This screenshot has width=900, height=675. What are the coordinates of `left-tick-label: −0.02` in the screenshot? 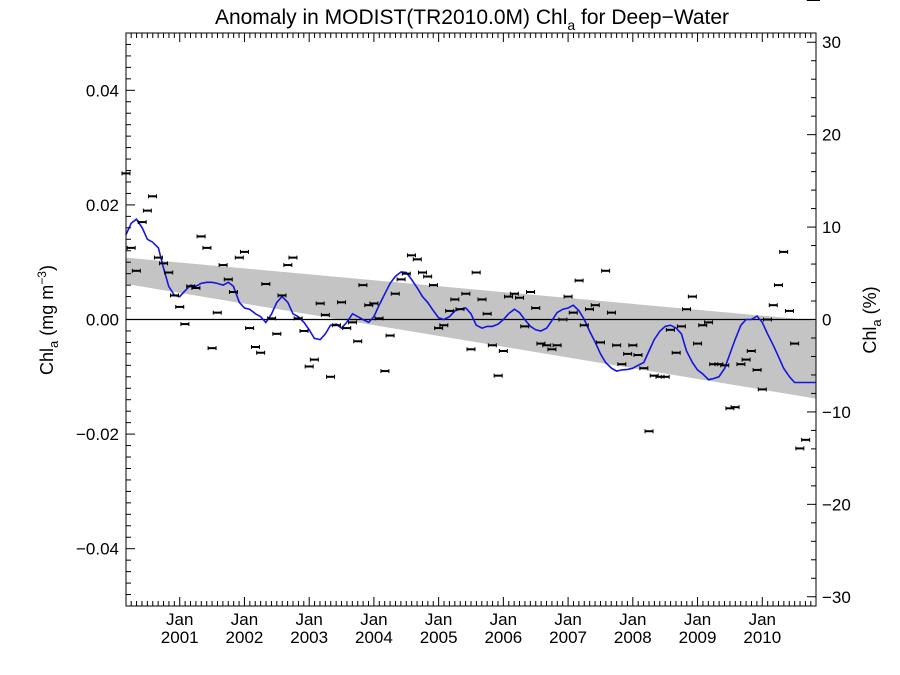 It's located at (97, 434).